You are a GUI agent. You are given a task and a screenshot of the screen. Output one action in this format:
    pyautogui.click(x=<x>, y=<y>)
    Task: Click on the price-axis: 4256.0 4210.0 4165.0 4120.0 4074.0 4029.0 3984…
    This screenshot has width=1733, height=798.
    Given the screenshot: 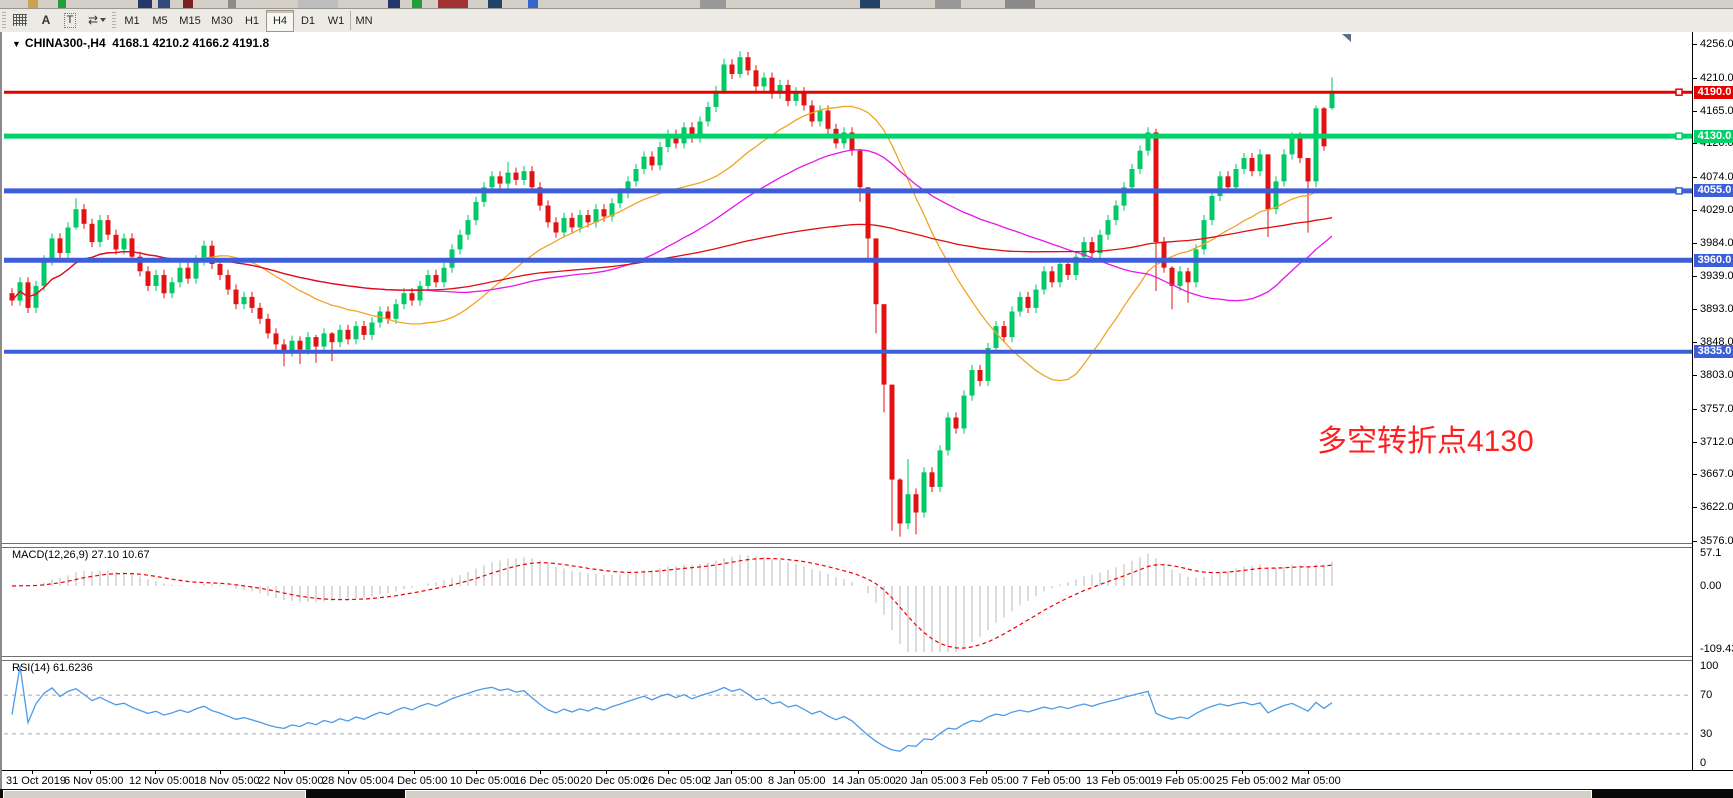 What is the action you would take?
    pyautogui.click(x=1712, y=401)
    